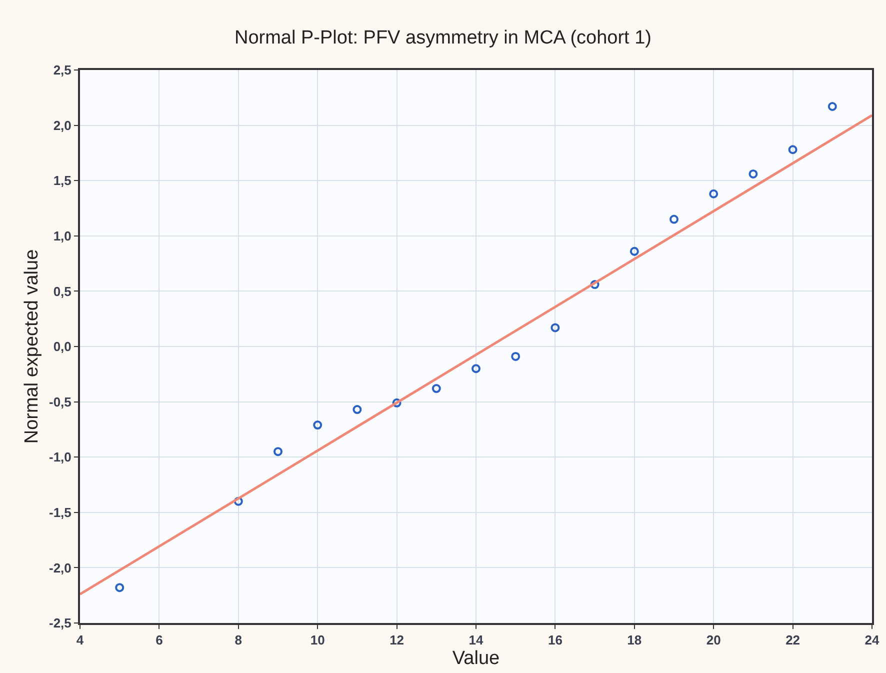 Image resolution: width=886 pixels, height=673 pixels. What do you see at coordinates (317, 640) in the screenshot?
I see `x-tick-label: 10` at bounding box center [317, 640].